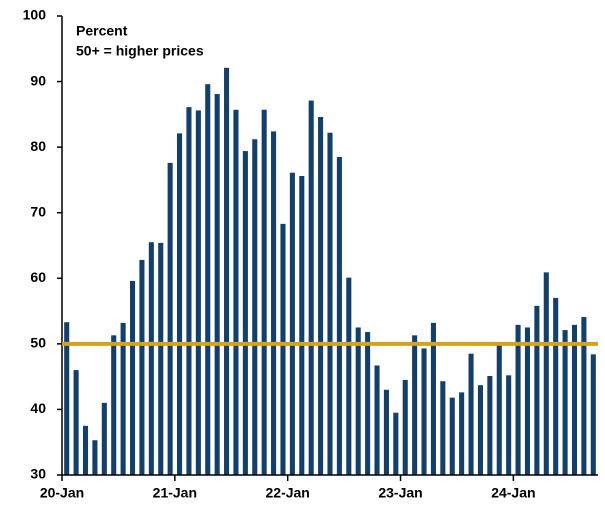 This screenshot has height=505, width=605. Describe the element at coordinates (38, 277) in the screenshot. I see `y-tick-label: 60` at that location.